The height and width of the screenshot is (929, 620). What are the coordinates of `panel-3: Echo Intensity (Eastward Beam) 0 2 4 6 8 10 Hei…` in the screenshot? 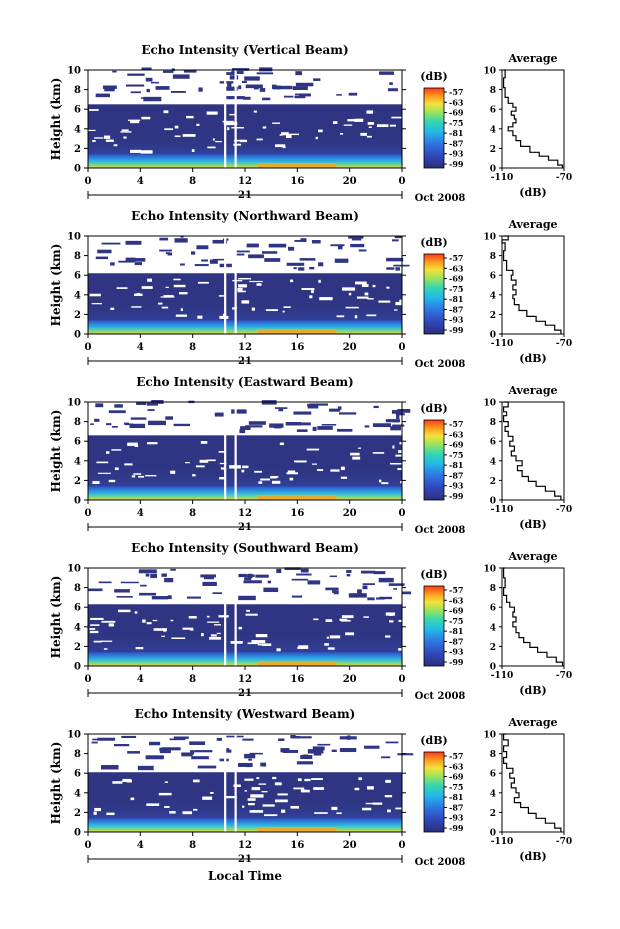 It's located at (310, 455).